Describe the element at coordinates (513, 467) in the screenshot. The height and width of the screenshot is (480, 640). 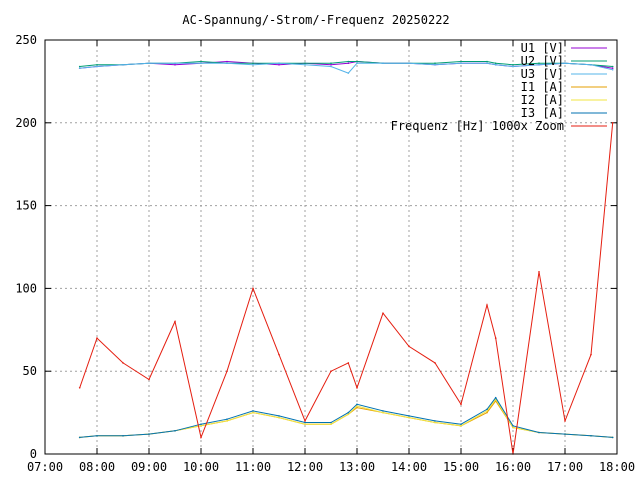
I see `x-tick-label: 16:00` at that location.